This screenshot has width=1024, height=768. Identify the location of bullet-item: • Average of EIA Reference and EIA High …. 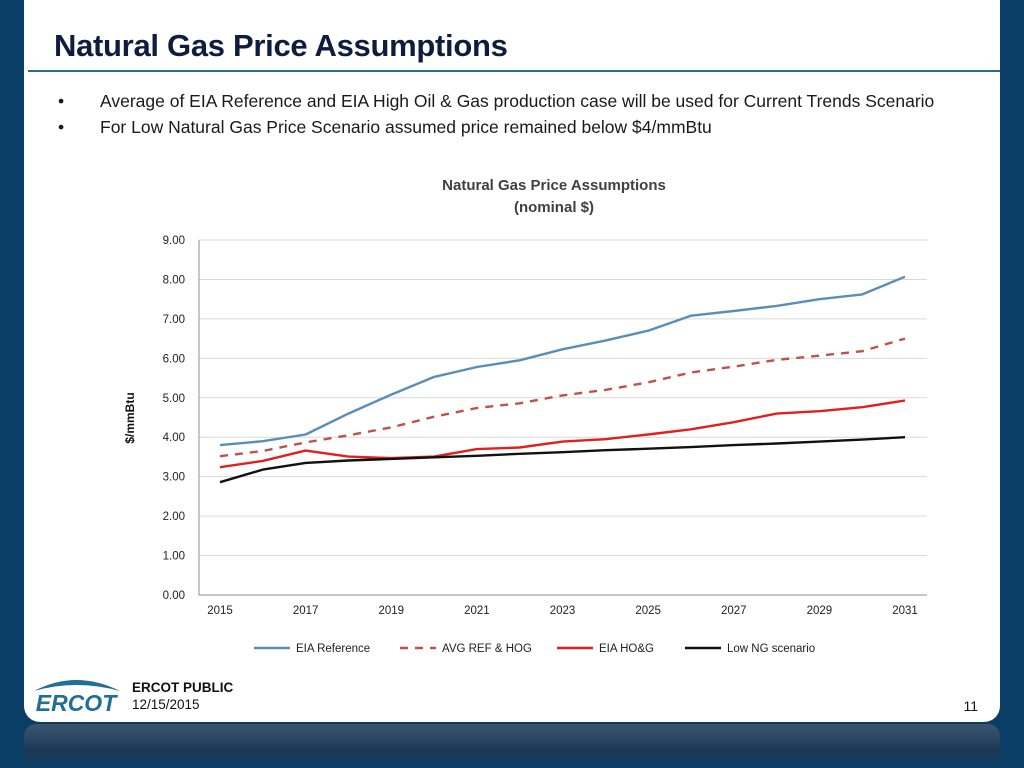
(498, 101).